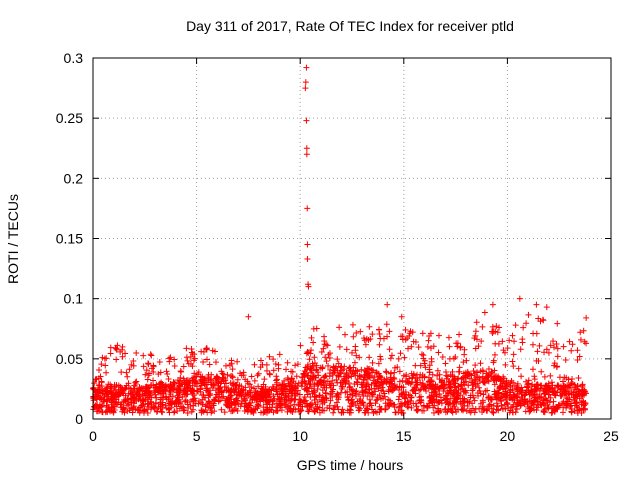 Image resolution: width=640 pixels, height=480 pixels. I want to click on y-axis-label: ROTI / TECUs, so click(13, 239).